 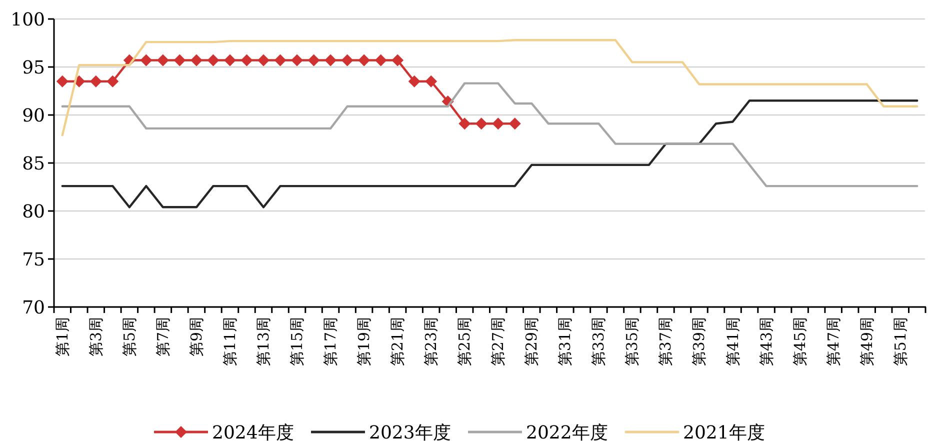 What do you see at coordinates (531, 341) in the screenshot?
I see `x-tick-label: 第29周` at bounding box center [531, 341].